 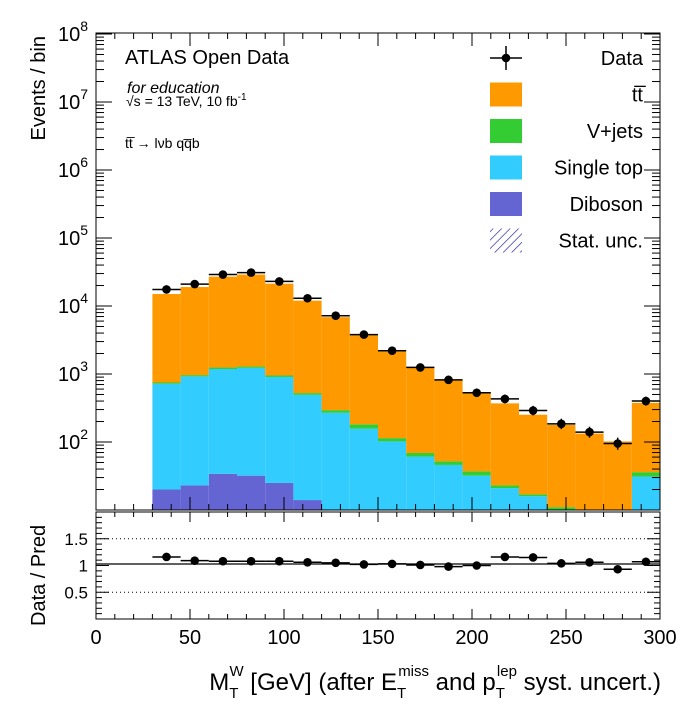 I want to click on ratio-y-label: Data / Pred, so click(x=39, y=575).